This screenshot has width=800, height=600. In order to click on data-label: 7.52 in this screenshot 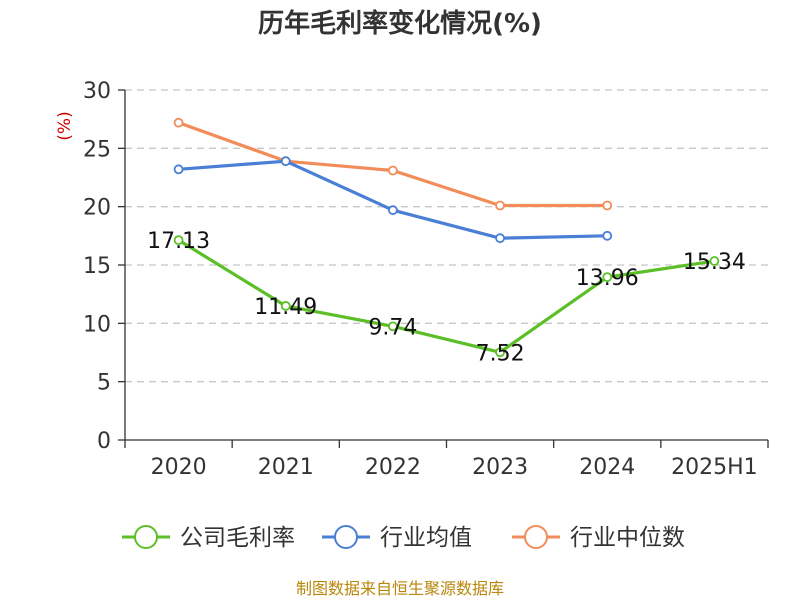, I will do `click(500, 353)`.